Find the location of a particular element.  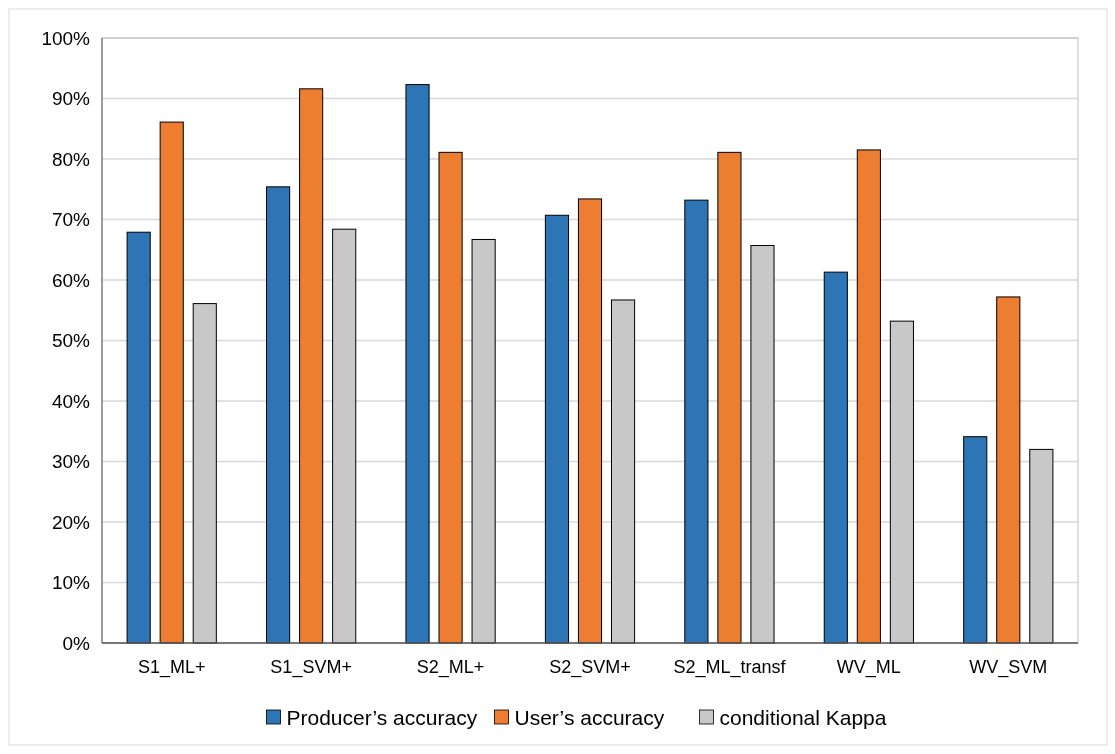

y-tick-label: 20% is located at coordinates (71, 522).